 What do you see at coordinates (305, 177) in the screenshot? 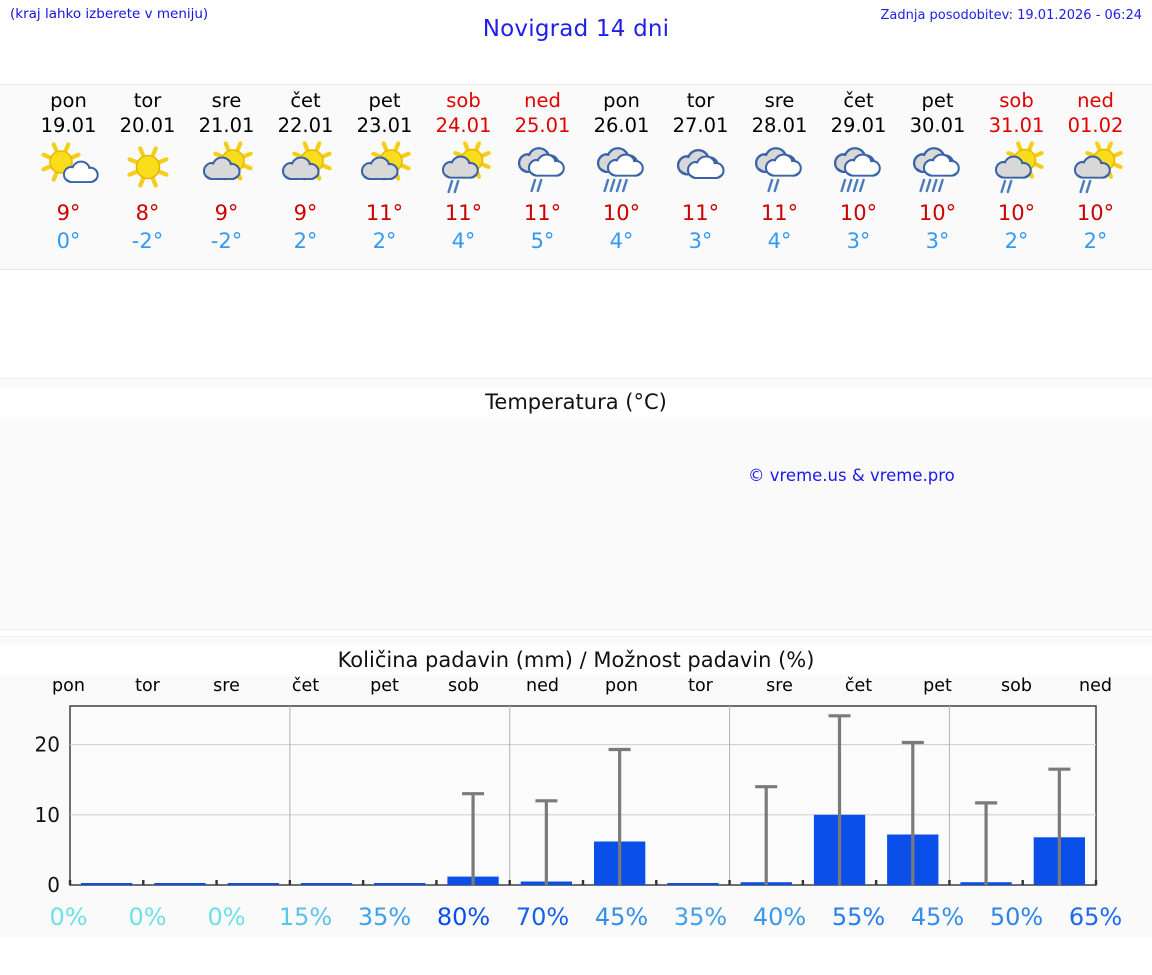
I see `day-column: čet 22.01 9° 2°` at bounding box center [305, 177].